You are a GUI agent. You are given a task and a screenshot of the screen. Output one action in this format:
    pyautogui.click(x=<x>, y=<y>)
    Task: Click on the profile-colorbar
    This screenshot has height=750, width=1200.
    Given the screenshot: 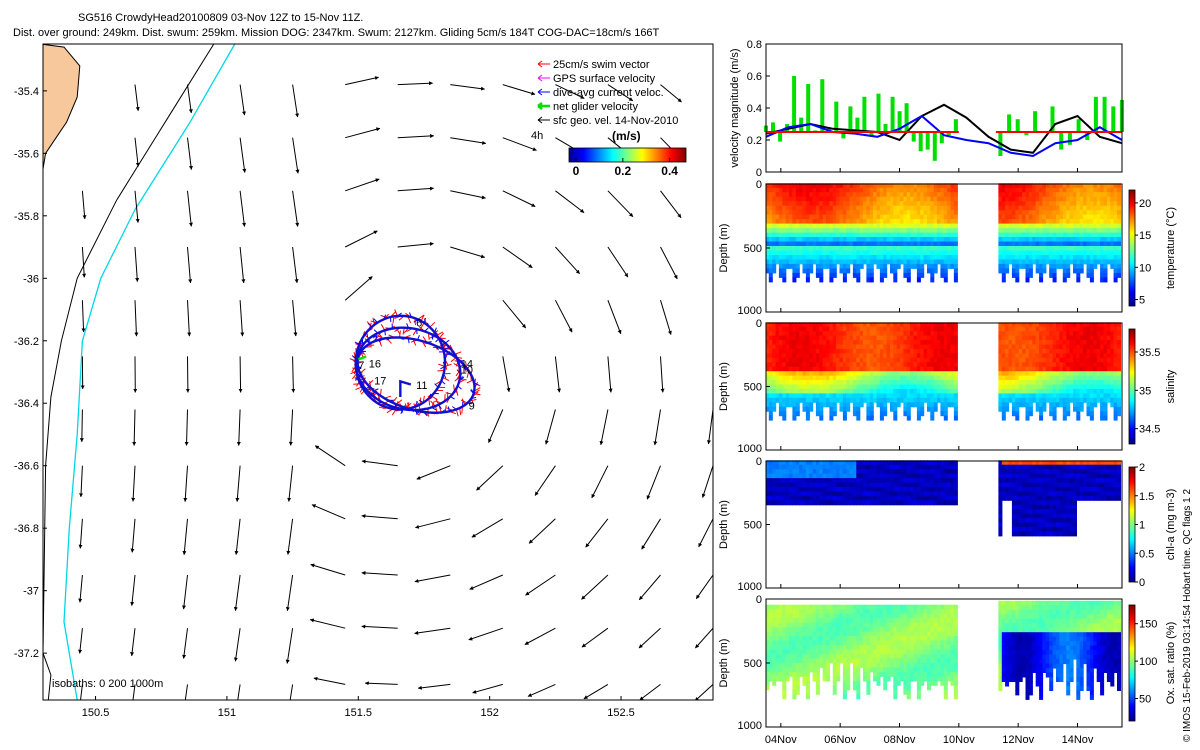 What is the action you would take?
    pyautogui.click(x=1132, y=248)
    